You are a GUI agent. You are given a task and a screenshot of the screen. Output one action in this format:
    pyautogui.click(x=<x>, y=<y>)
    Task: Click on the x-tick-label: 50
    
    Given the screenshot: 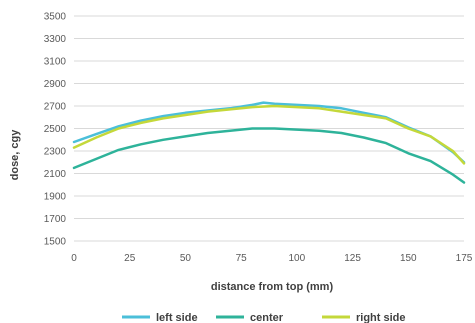 What is the action you would take?
    pyautogui.click(x=186, y=258)
    